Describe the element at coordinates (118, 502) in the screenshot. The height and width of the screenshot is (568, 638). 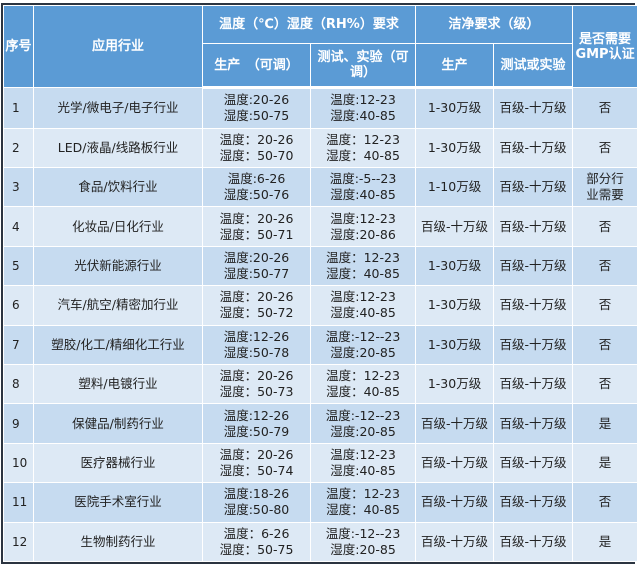
I see `industry-cell-text: 医院手术室行业` at that location.